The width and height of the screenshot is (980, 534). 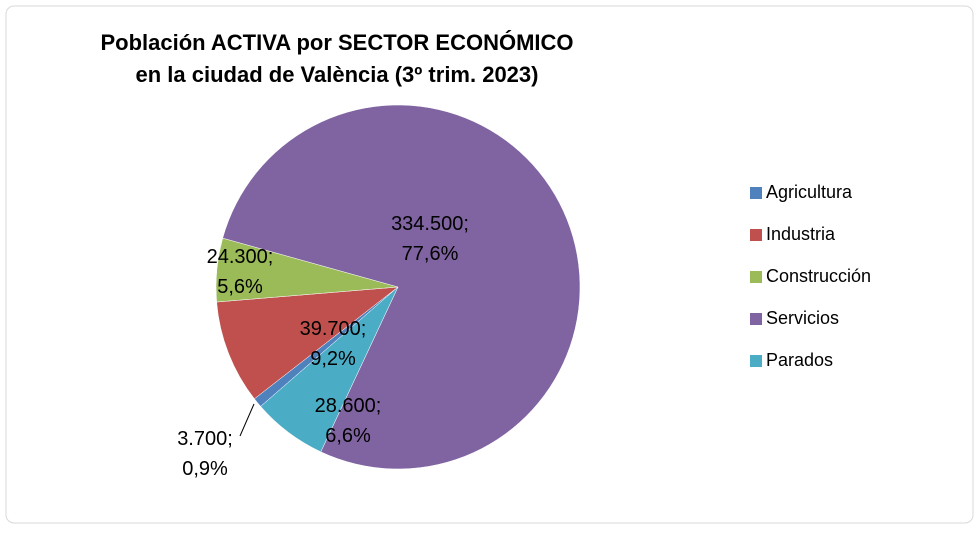 What do you see at coordinates (337, 74) in the screenshot?
I see `chart-title: en la ciudad de València (3º trim. 2023)` at bounding box center [337, 74].